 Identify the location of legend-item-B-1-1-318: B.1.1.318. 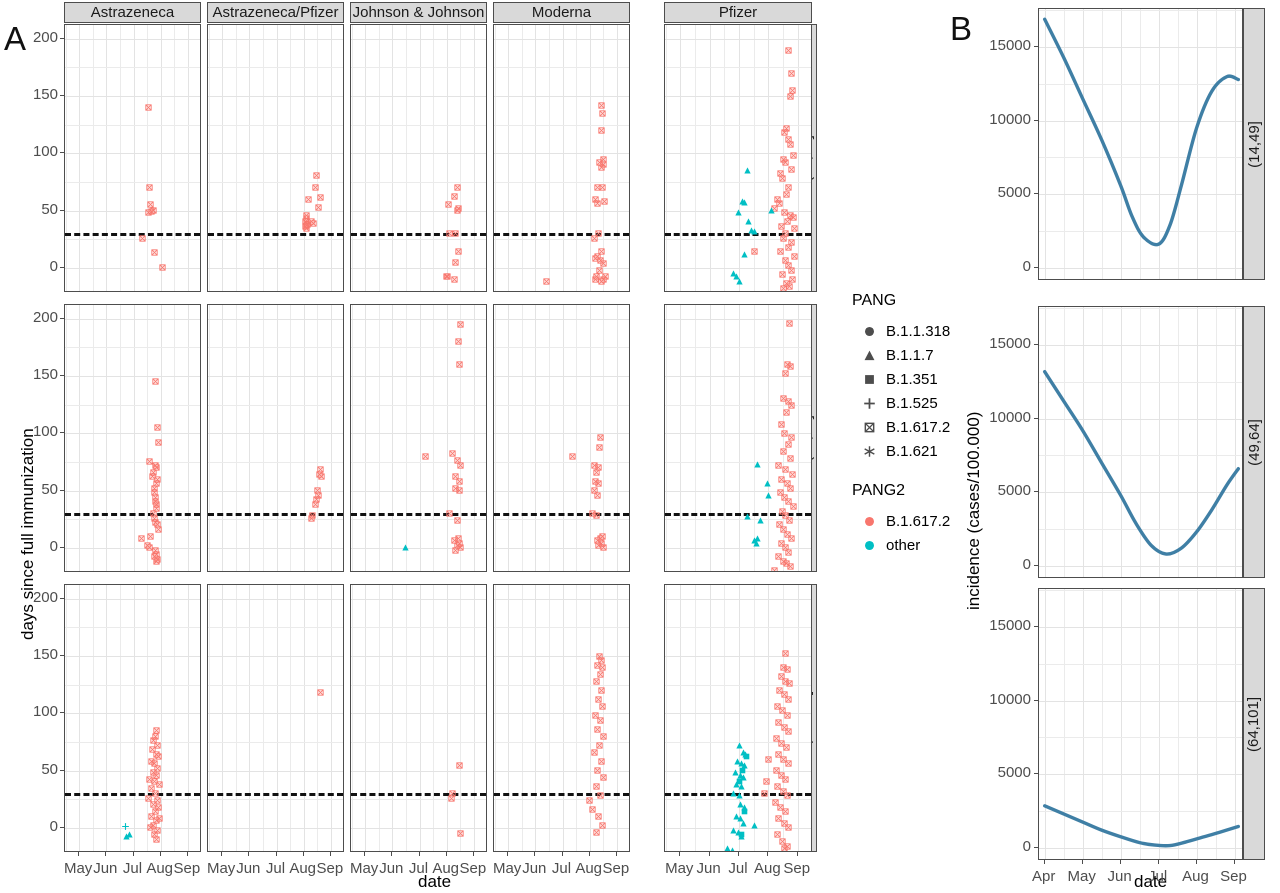
(901, 331).